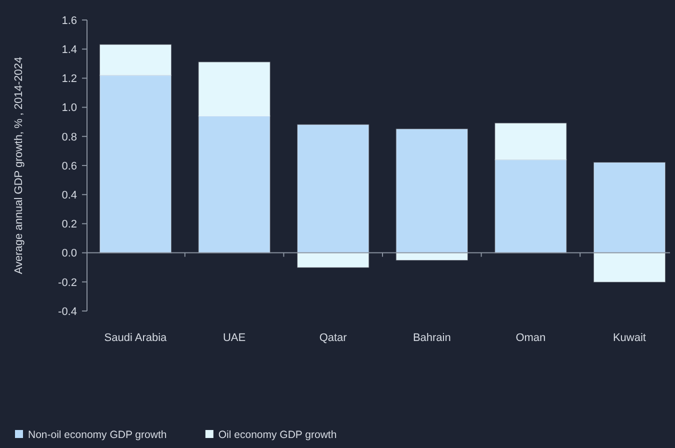  Describe the element at coordinates (277, 435) in the screenshot. I see `legend-label: Oil economy GDP growth` at that location.